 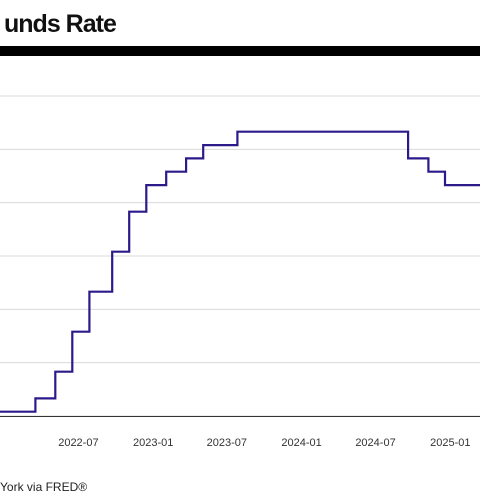 I want to click on x-tick-label: 2024-01, so click(x=301, y=443).